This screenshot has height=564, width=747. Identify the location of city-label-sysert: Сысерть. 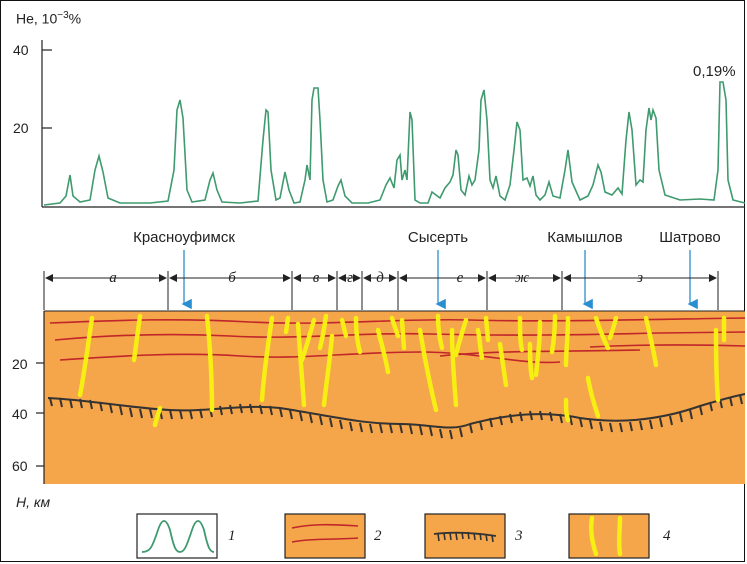
(438, 237).